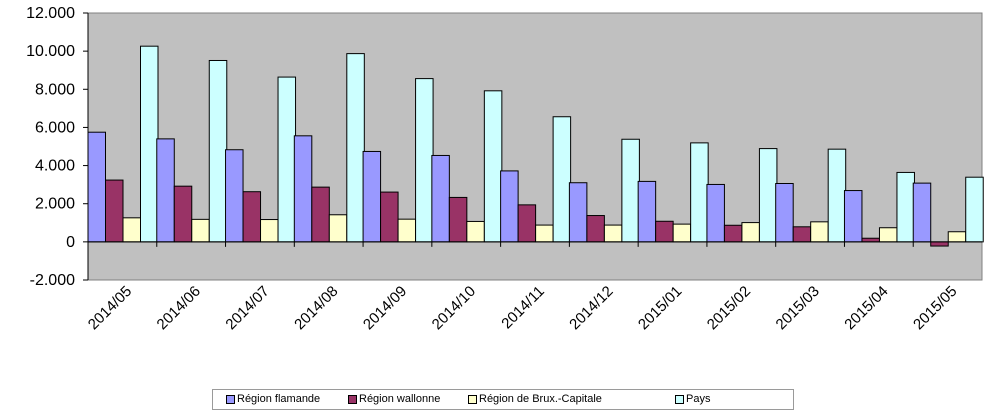 Image resolution: width=987 pixels, height=411 pixels. I want to click on x-tick-label: 2014/09, so click(385, 308).